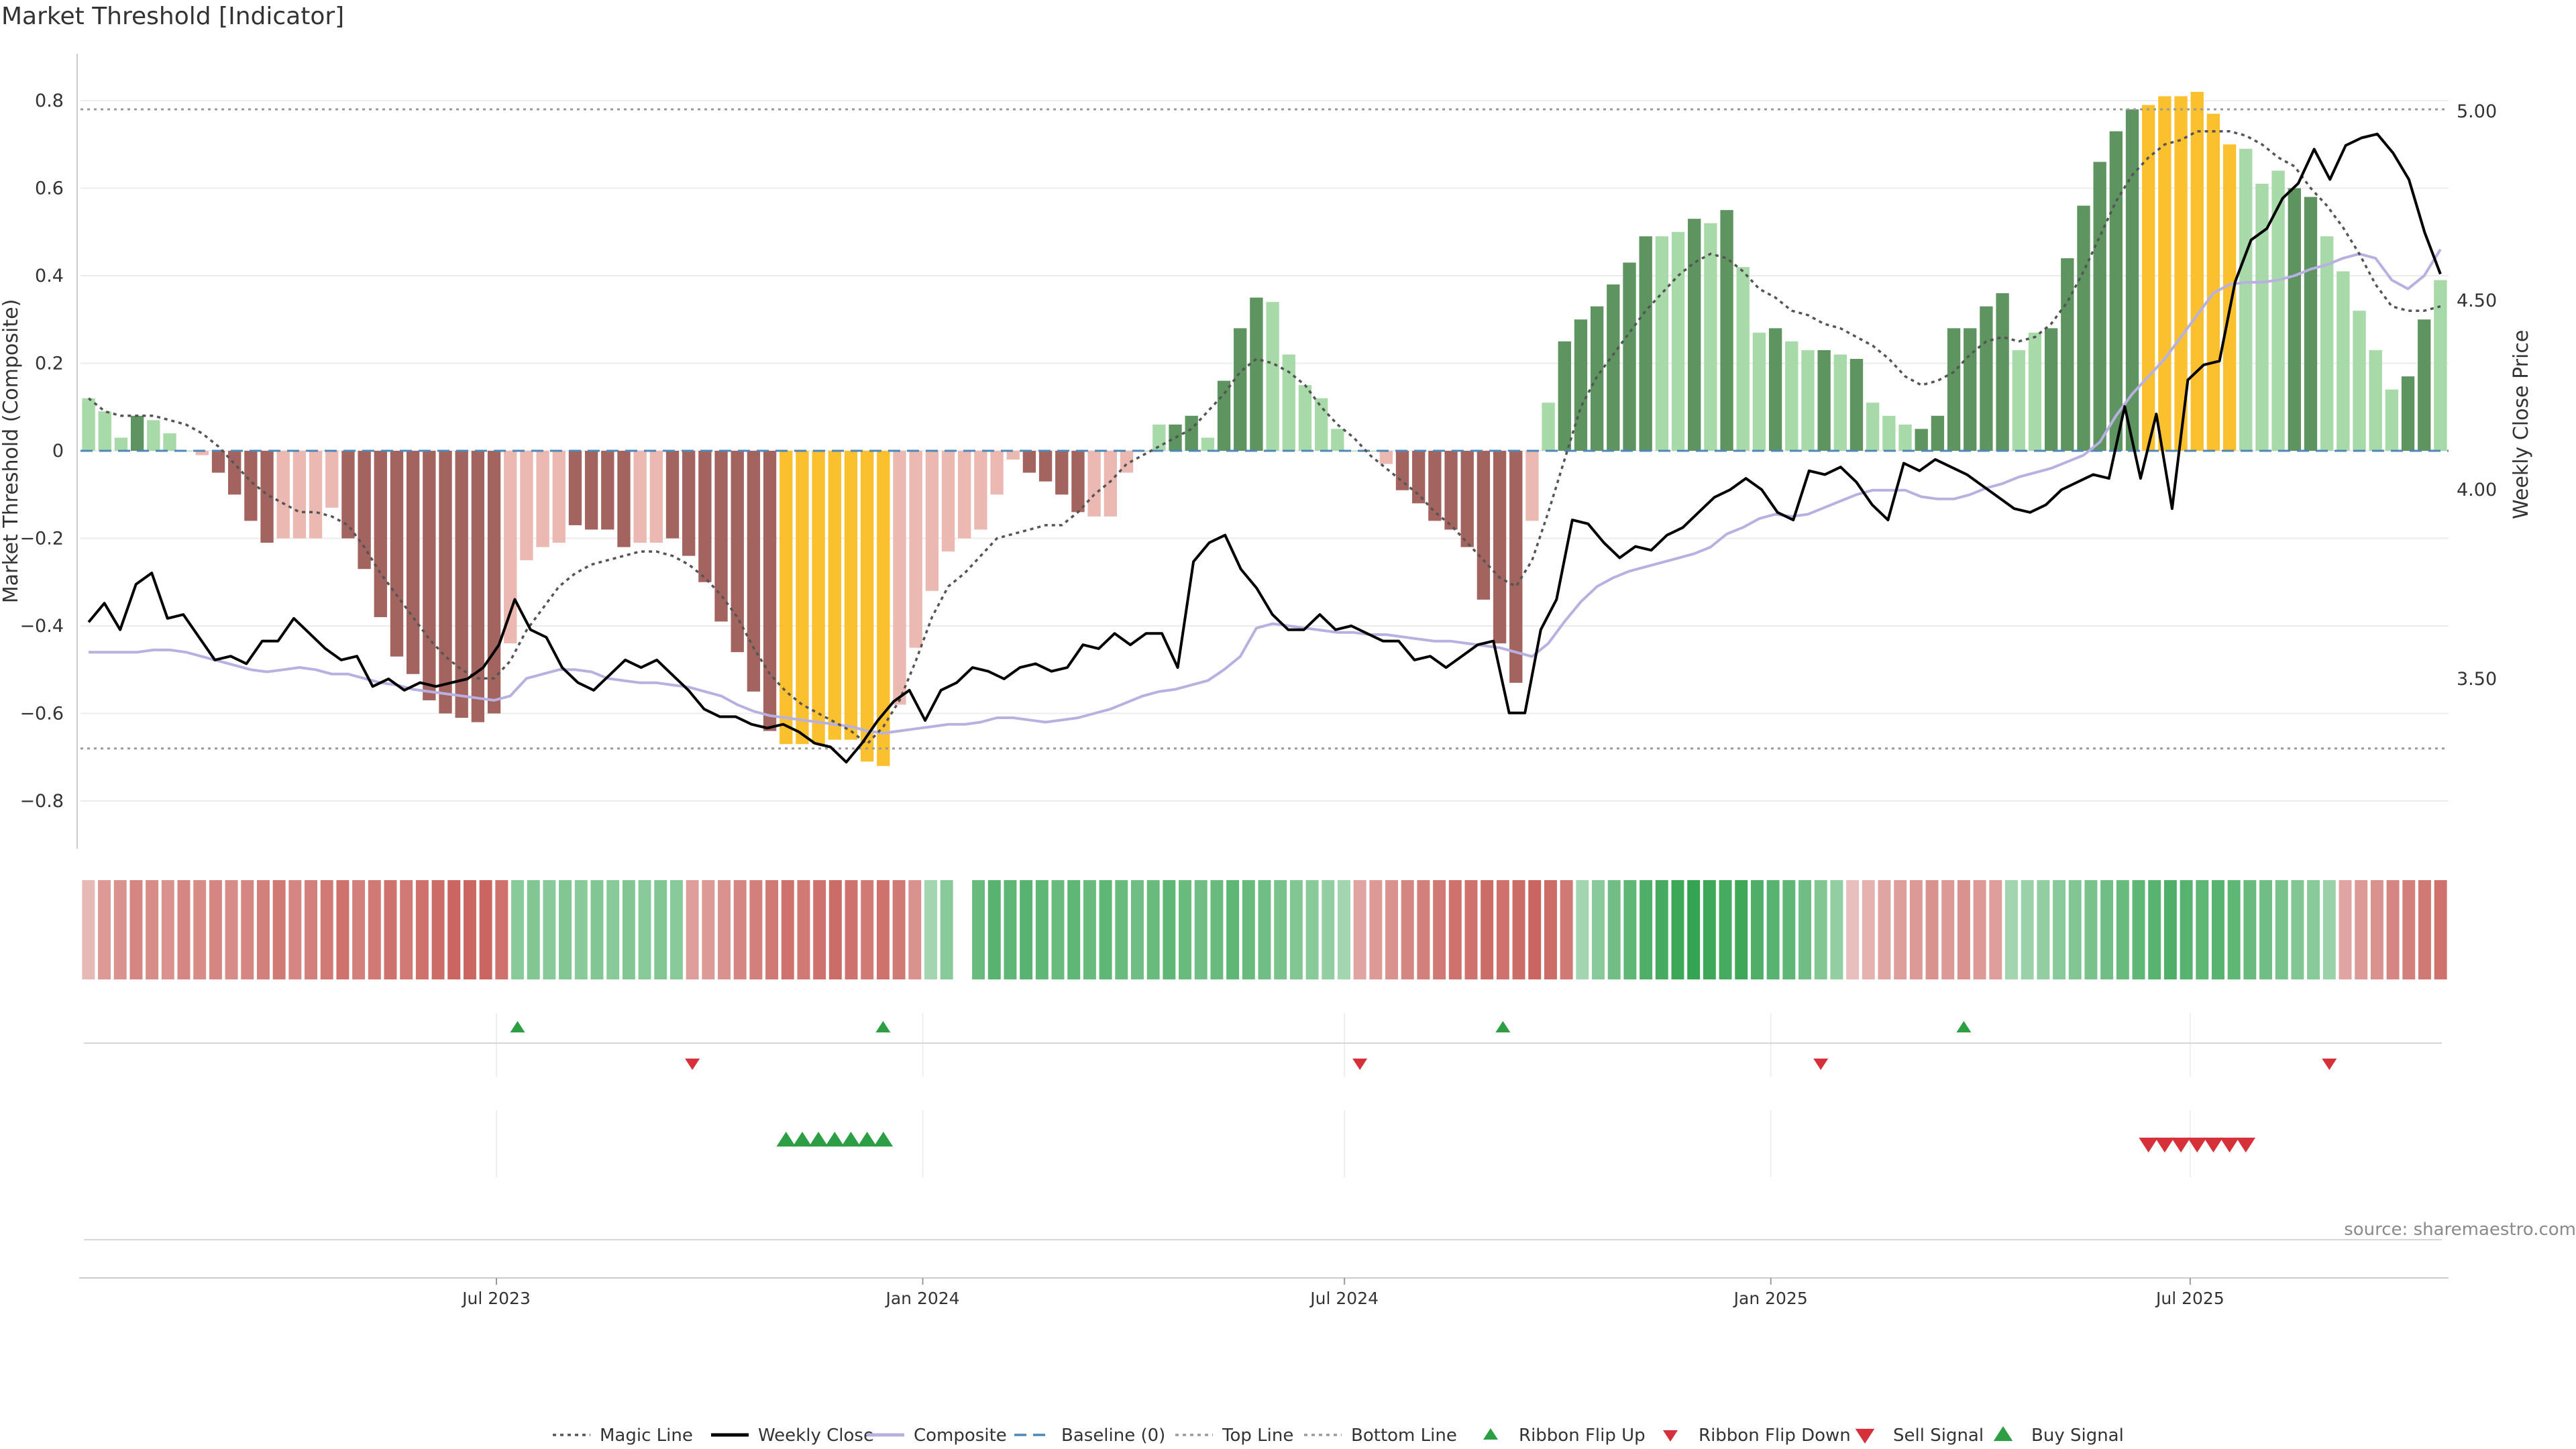 This screenshot has width=2576, height=1449. Describe the element at coordinates (1582, 1436) in the screenshot. I see `legend-label: Ribbon Flip Up` at that location.